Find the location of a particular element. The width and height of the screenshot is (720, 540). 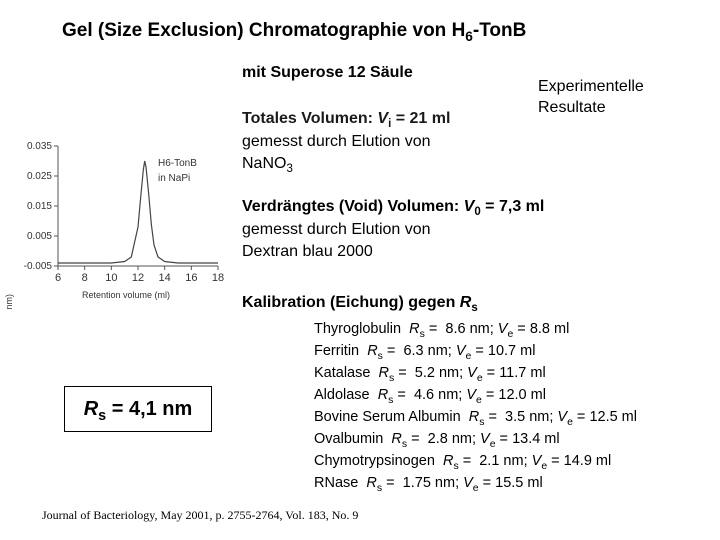

legend-line-2: in NaPi is located at coordinates (174, 178).